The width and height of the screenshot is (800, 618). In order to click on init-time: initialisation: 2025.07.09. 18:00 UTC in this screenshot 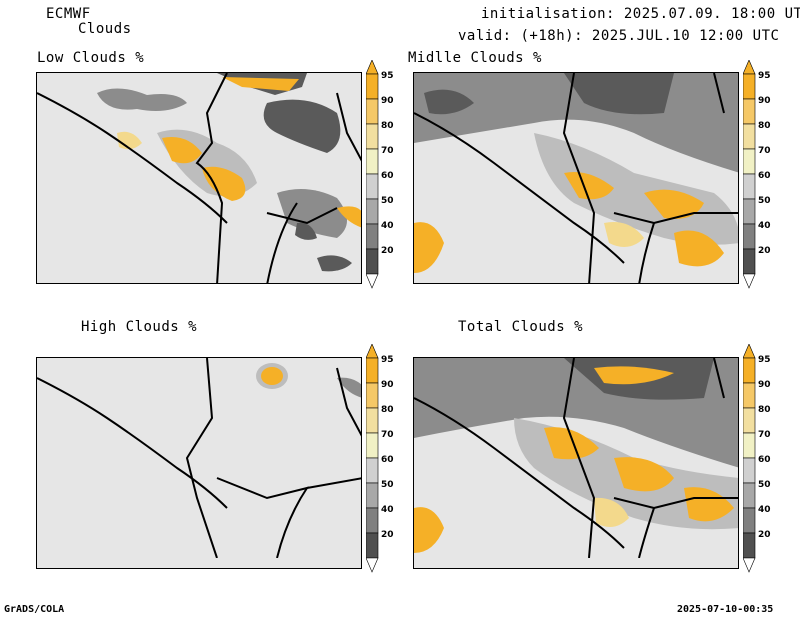, I will do `click(640, 14)`.